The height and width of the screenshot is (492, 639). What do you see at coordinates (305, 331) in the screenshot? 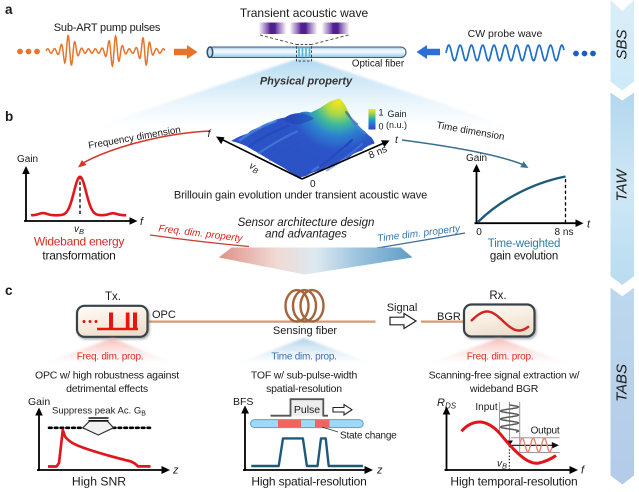
I see `svg-text: Sensing fiber` at bounding box center [305, 331].